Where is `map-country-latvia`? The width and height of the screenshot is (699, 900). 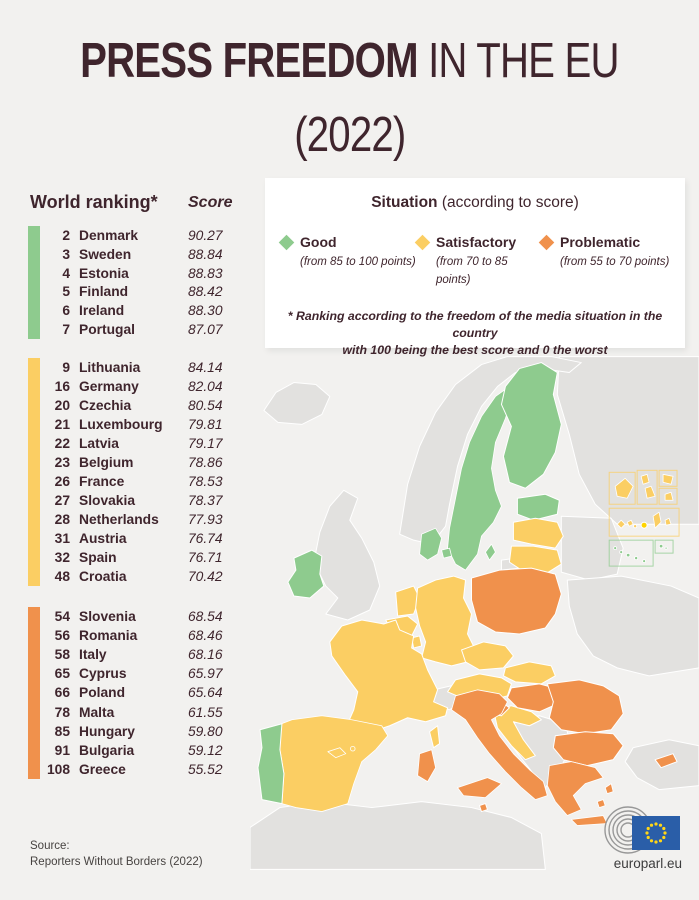 map-country-latvia is located at coordinates (538, 533).